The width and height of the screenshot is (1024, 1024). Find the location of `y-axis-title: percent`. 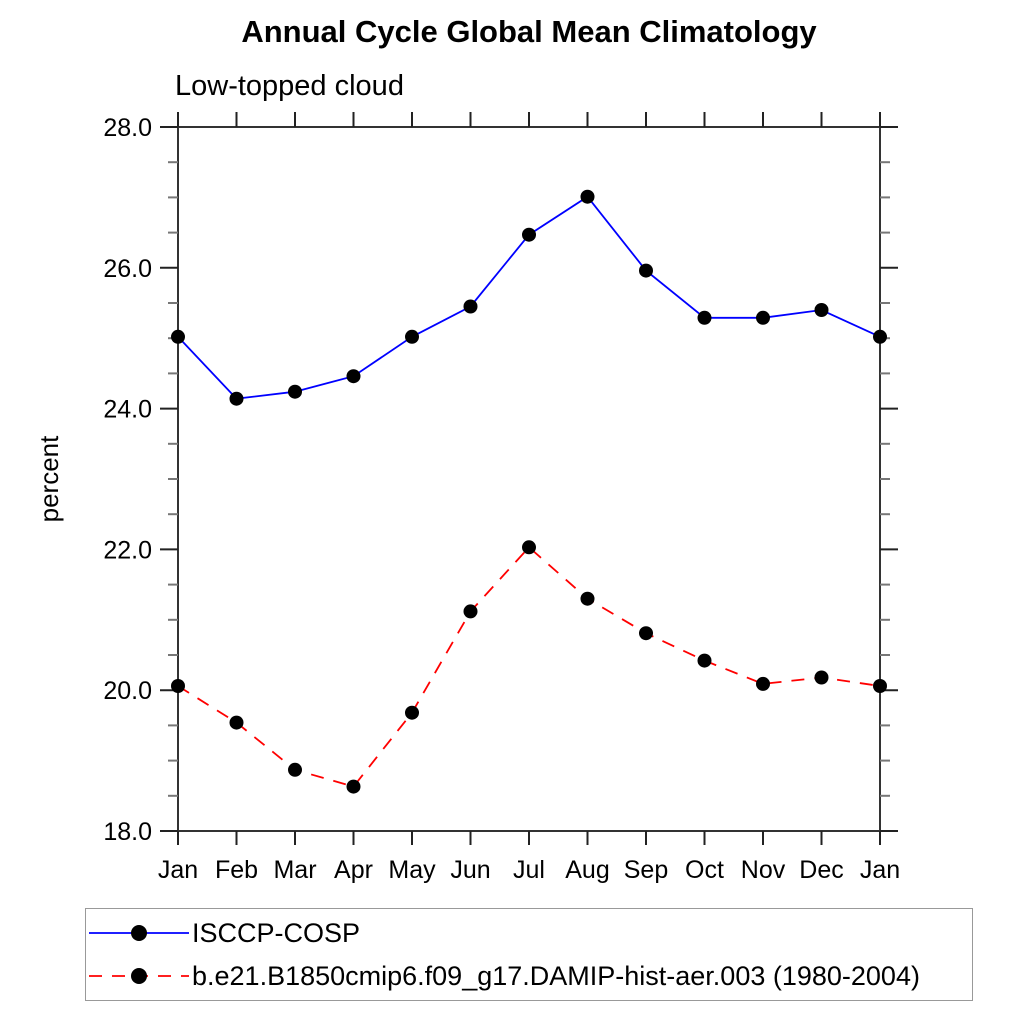

y-axis-title: percent is located at coordinates (49, 478).